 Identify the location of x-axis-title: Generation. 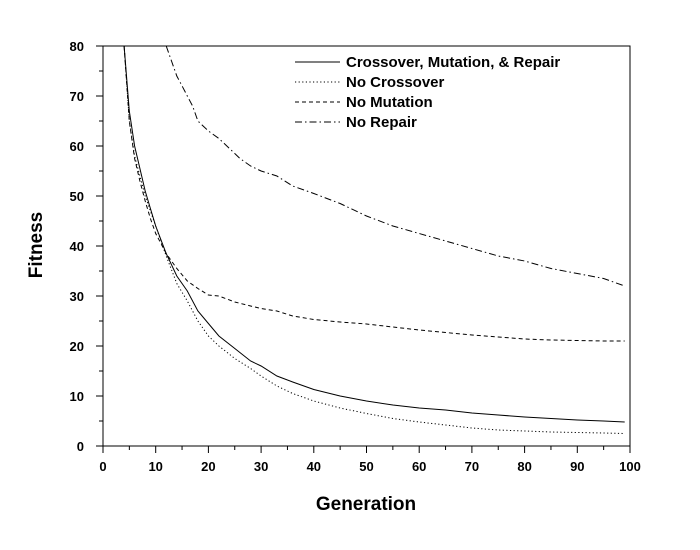
(366, 504).